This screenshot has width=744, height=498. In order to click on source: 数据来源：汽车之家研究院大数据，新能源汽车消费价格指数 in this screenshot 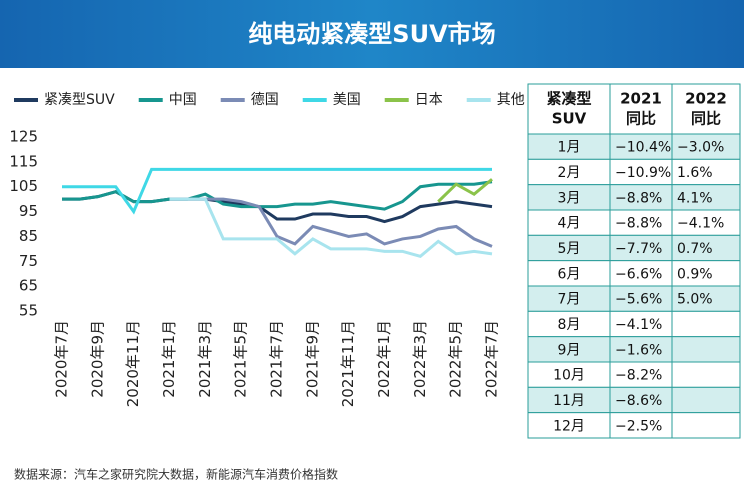, I will do `click(176, 474)`.